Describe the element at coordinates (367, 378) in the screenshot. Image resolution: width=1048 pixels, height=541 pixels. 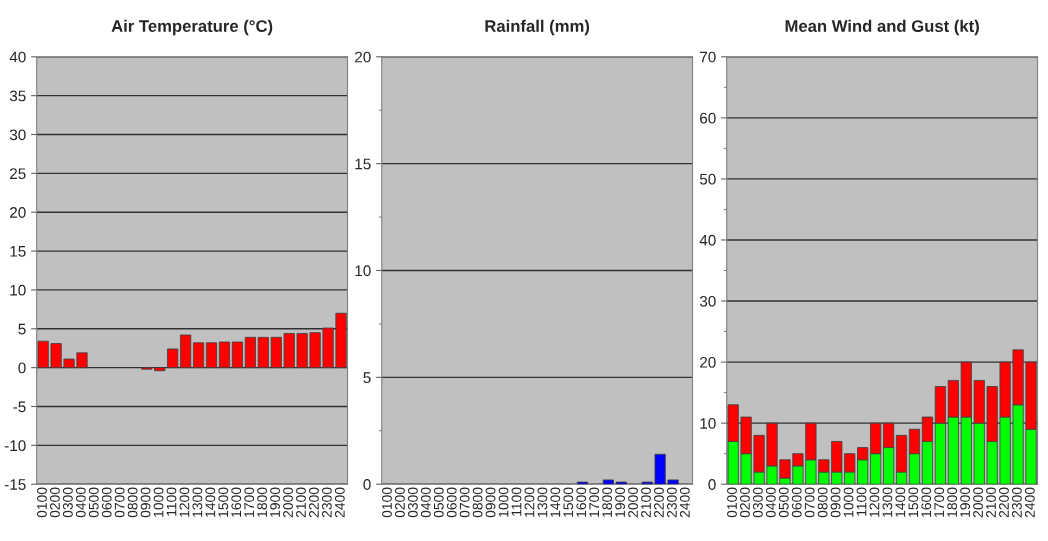
I see `y-tick-label: 5` at that location.